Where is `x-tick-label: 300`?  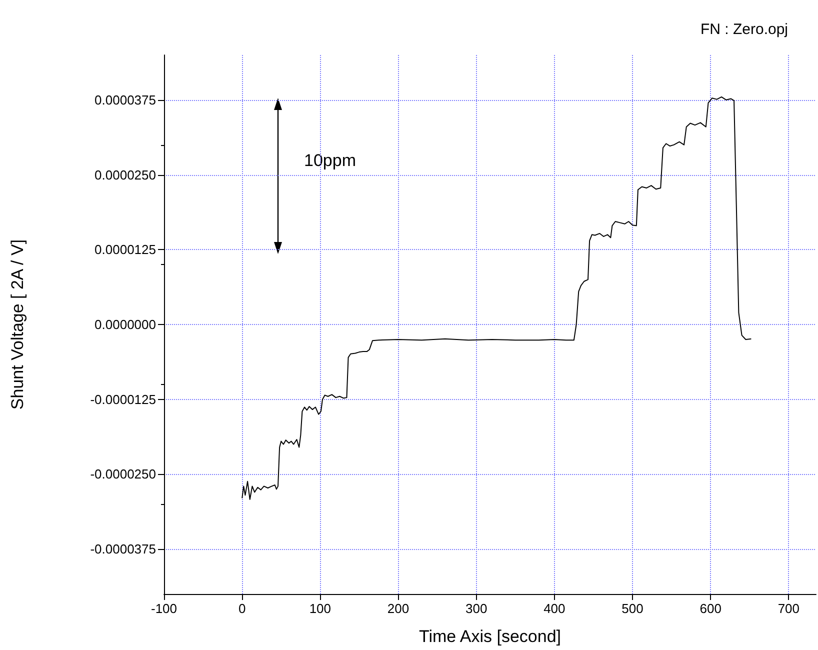
x-tick-label: 300 is located at coordinates (476, 608).